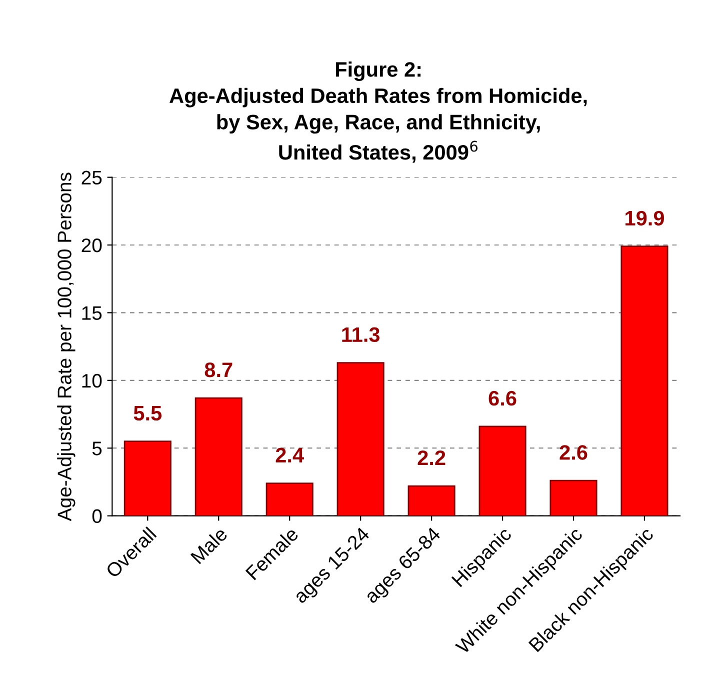  I want to click on data-label: 11.3, so click(361, 334).